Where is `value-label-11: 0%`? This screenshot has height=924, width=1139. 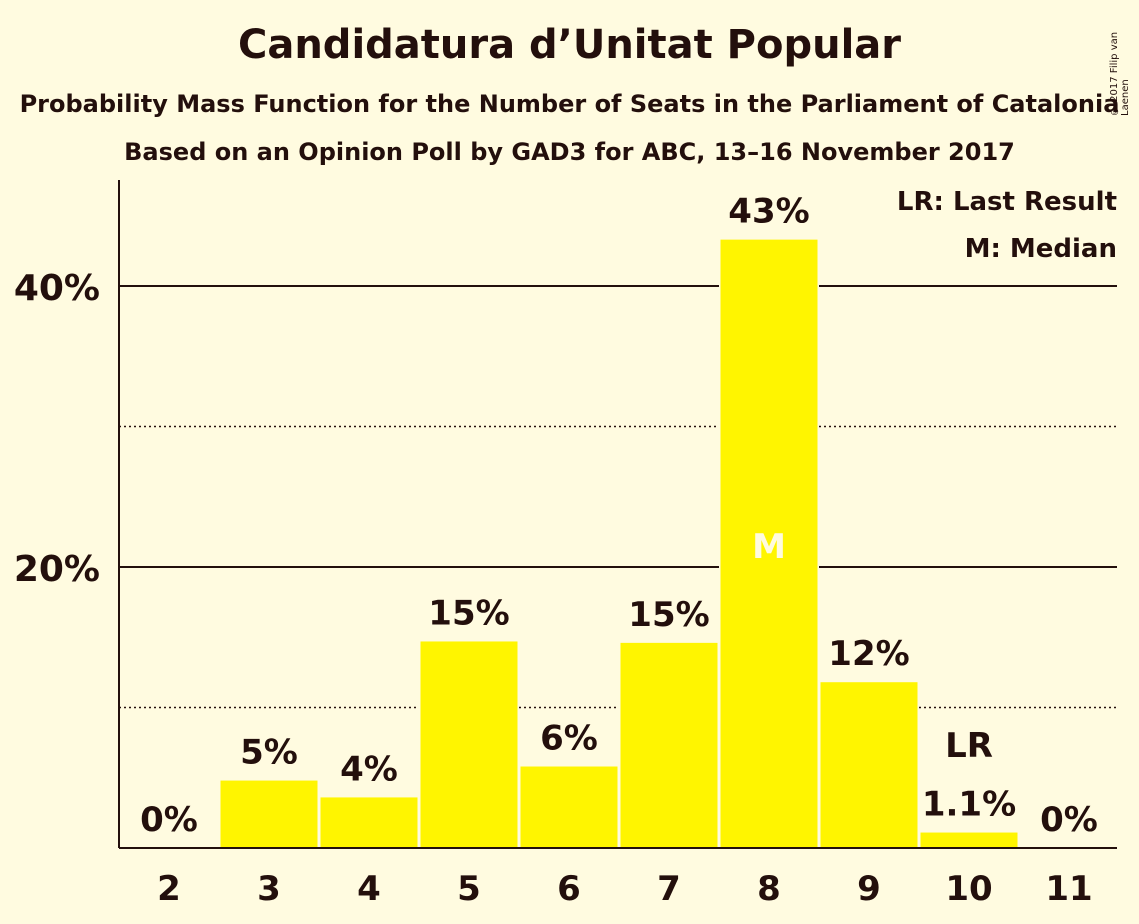 value-label-11: 0% is located at coordinates (1069, 820).